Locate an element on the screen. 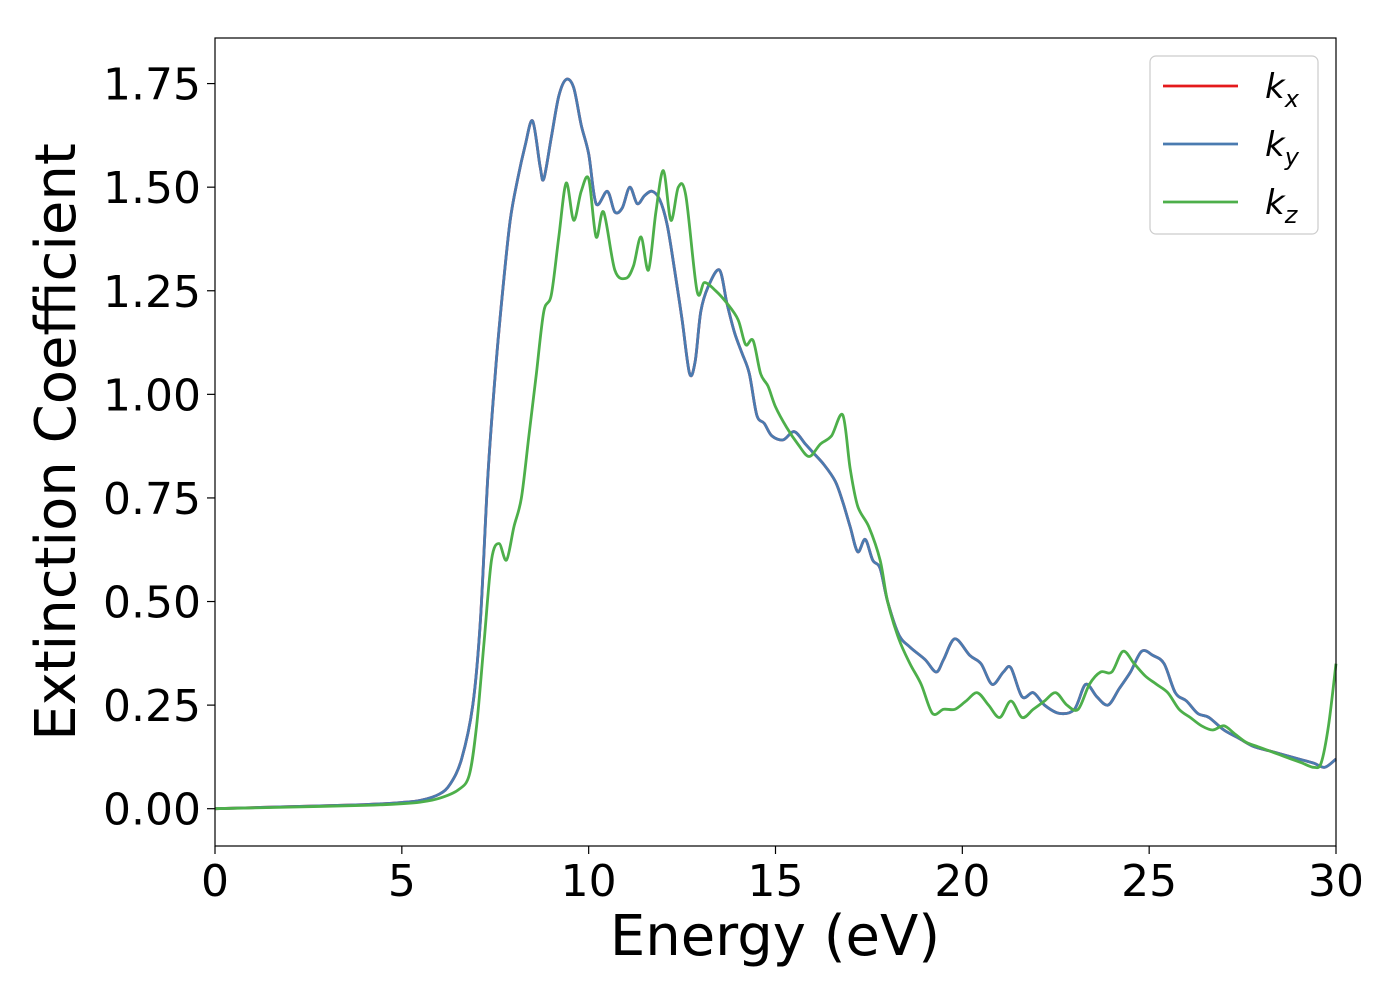 The width and height of the screenshot is (1400, 1000). x-tick-label: 5 is located at coordinates (402, 881).